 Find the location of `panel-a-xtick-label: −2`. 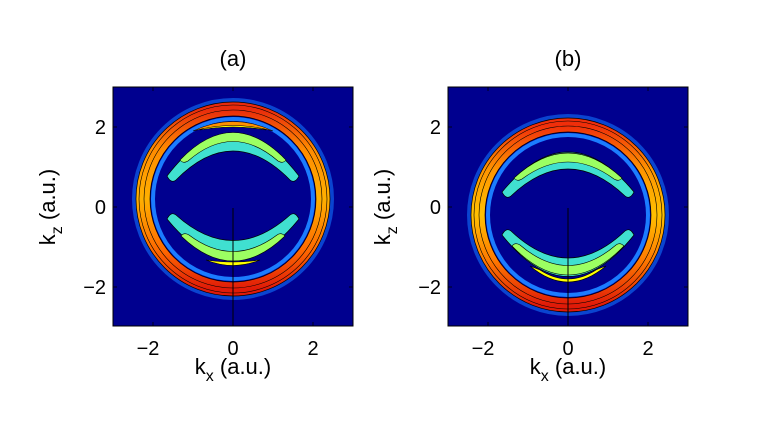

panel-a-xtick-label: −2 is located at coordinates (148, 349).